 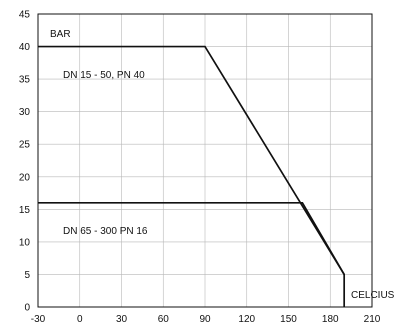 What do you see at coordinates (25, 242) in the screenshot?
I see `y-tick-label: 10` at bounding box center [25, 242].